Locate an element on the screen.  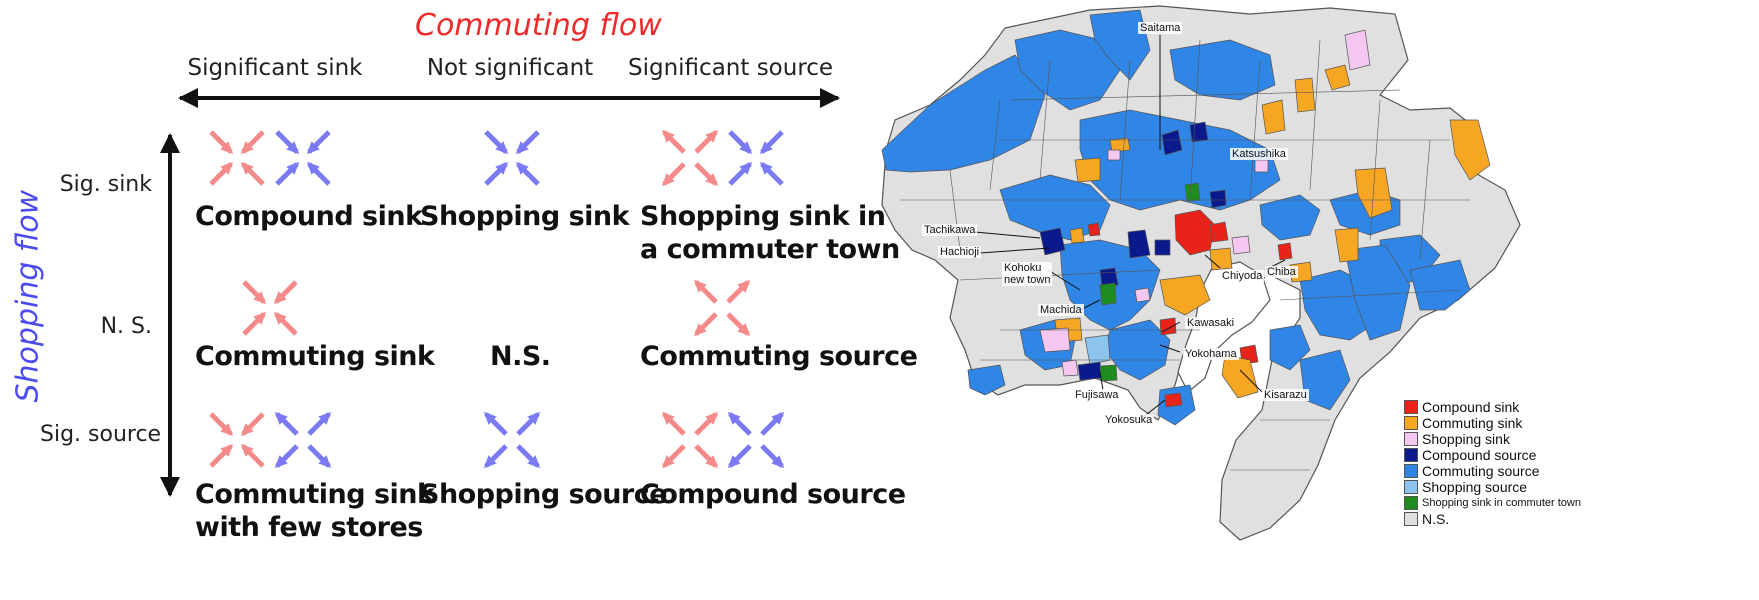
legend-item: Shopping source is located at coordinates (1489, 487).